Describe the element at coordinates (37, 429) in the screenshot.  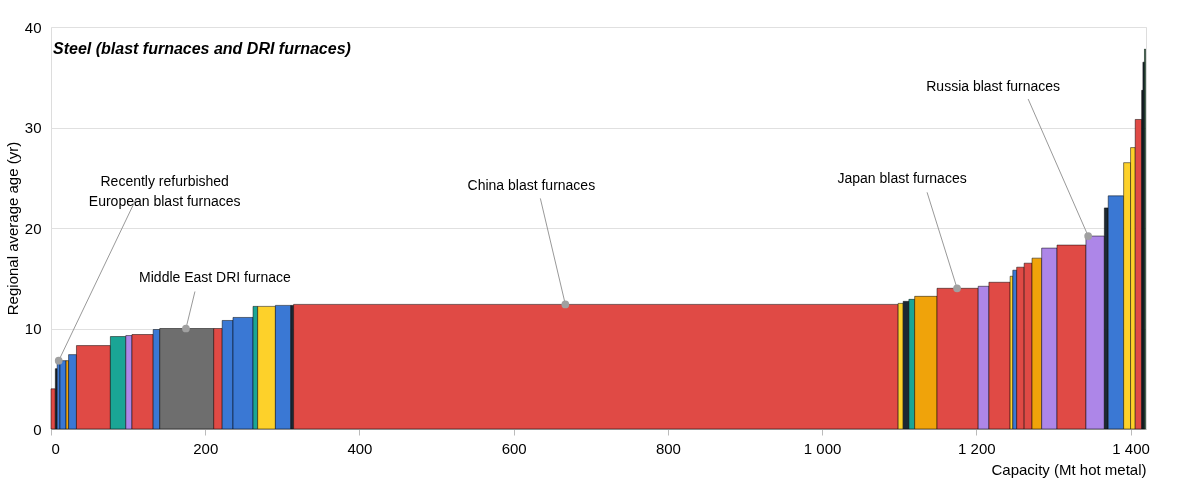
I see `y-tick-label: 0` at that location.